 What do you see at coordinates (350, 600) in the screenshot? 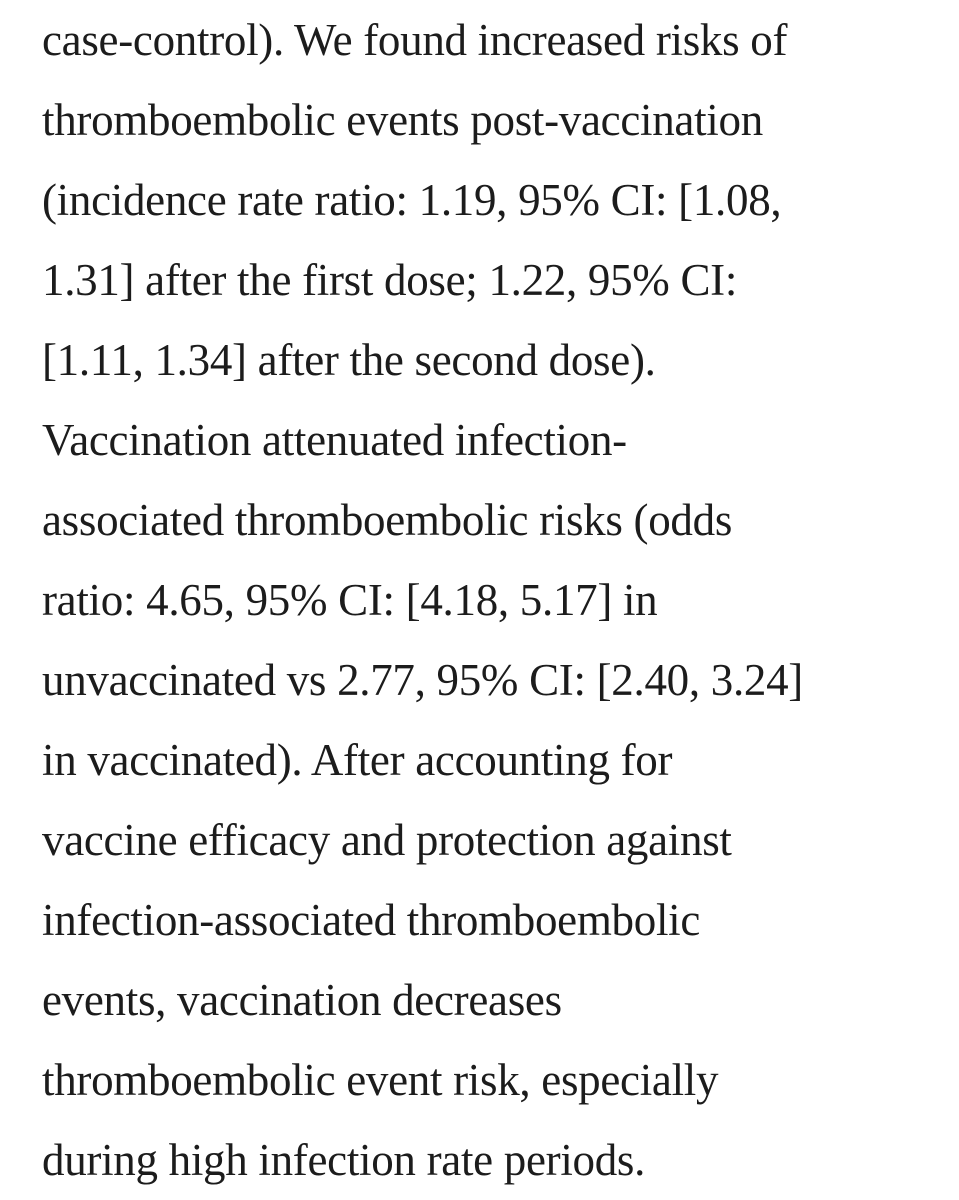
I see `abstract-line: ratio: 4.65, 95% CI: [4.18, 5.17] in` at bounding box center [350, 600].